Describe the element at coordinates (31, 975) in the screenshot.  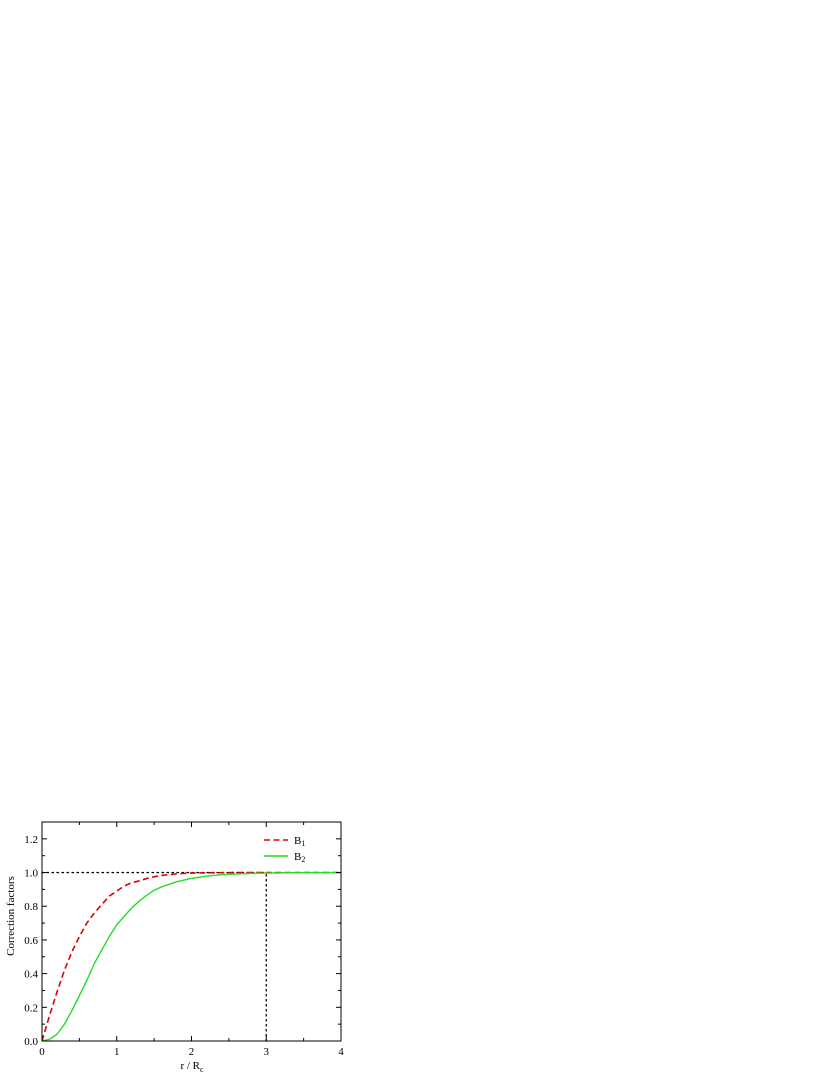
I see `y-tick-label: 0.4` at that location.